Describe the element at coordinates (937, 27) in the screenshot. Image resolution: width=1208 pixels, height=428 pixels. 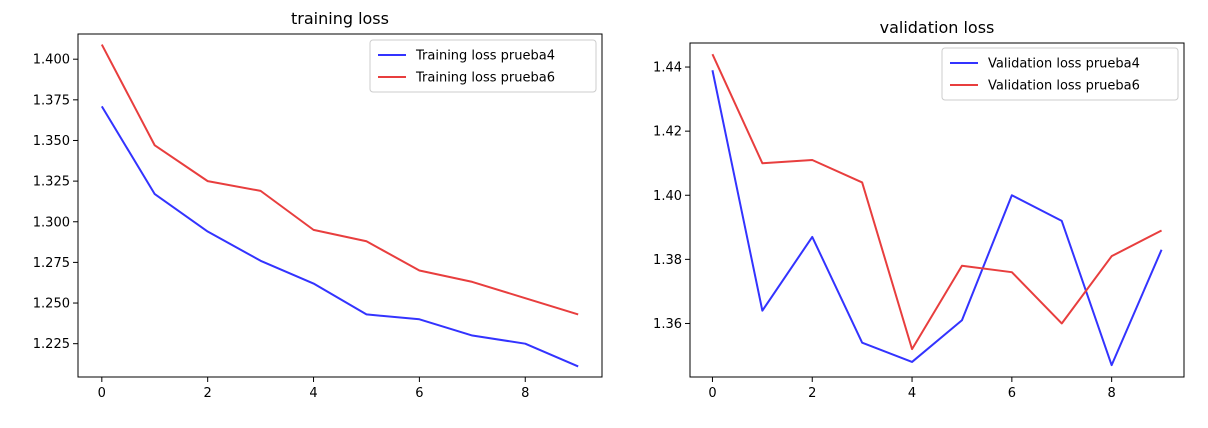
I see `chart-title: validation loss` at that location.